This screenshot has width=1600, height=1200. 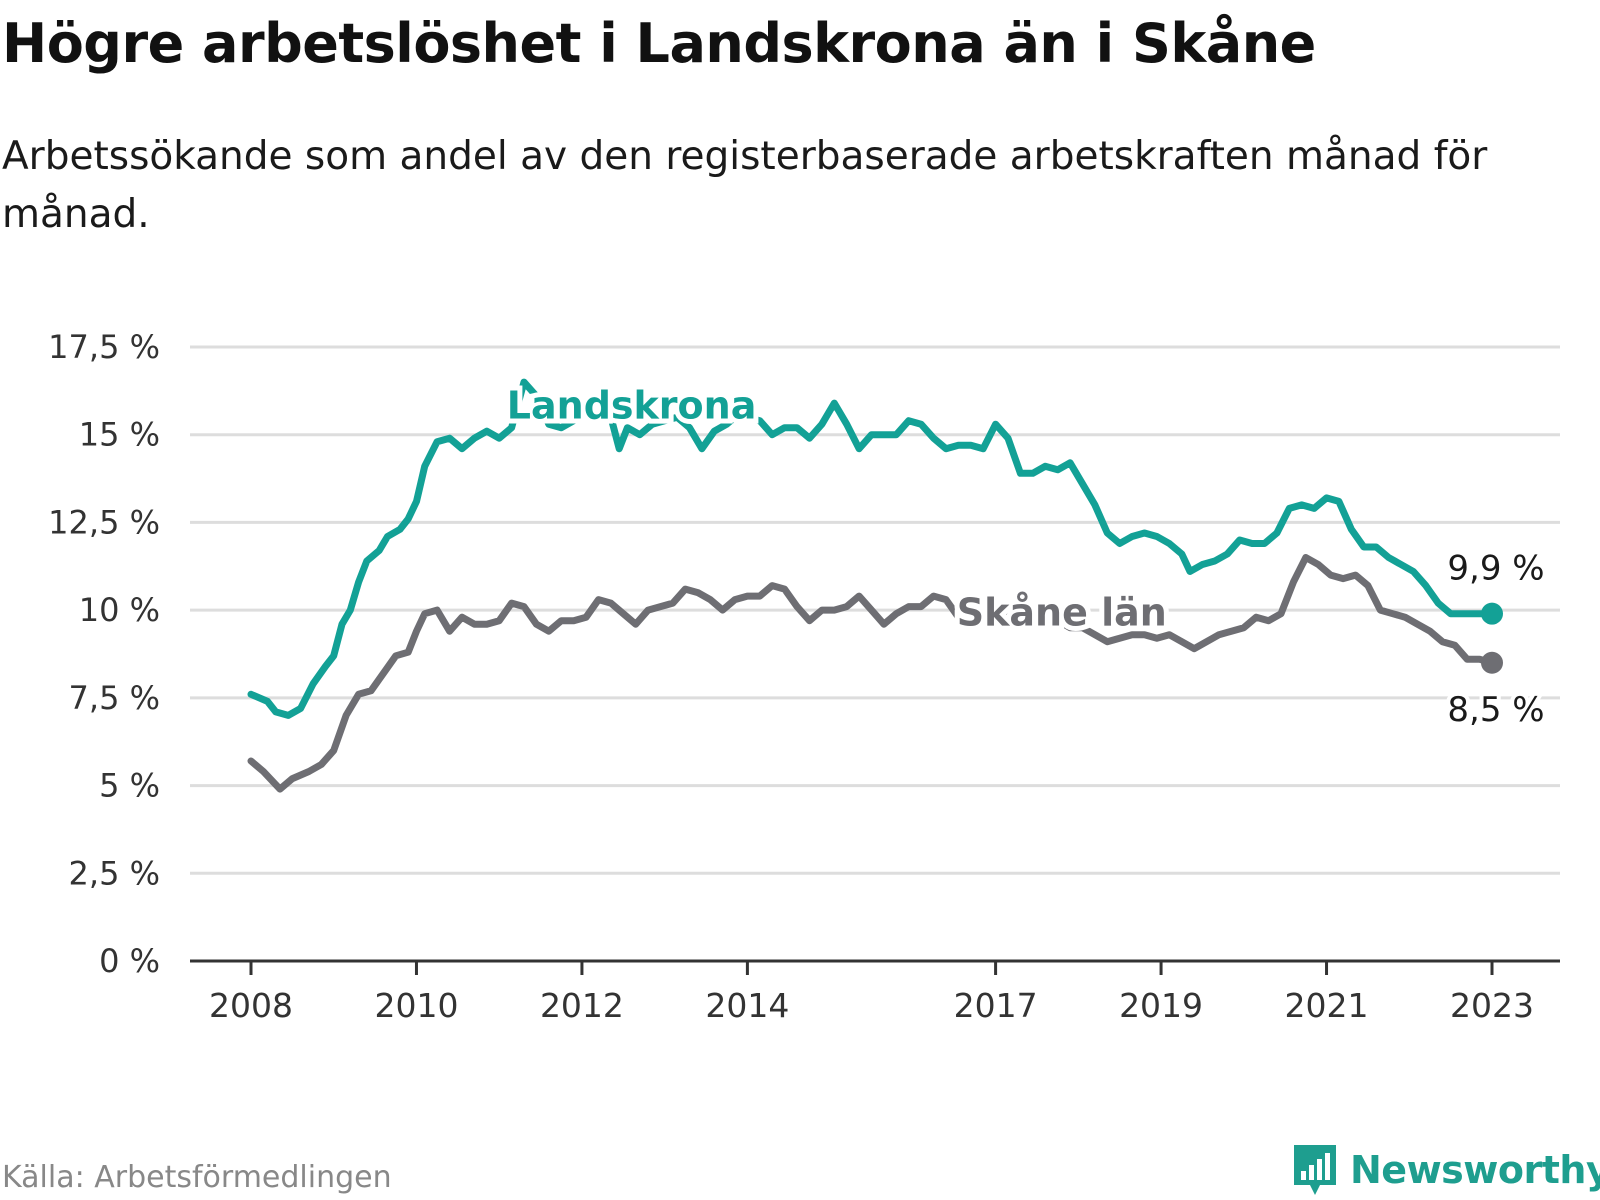 I want to click on brand-name: Newsworthy, so click(x=1475, y=1170).